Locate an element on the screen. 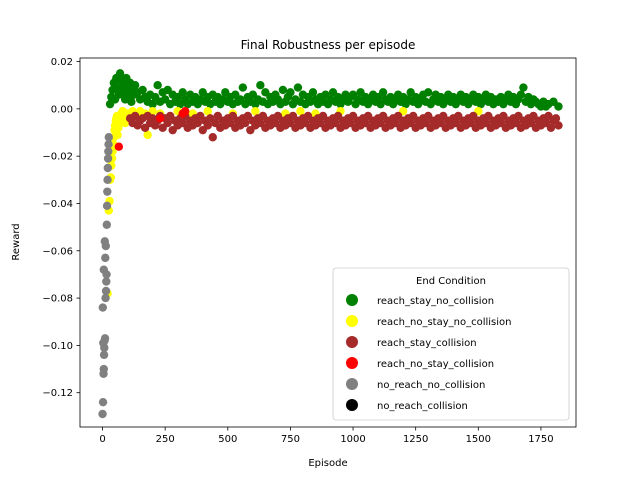  legend-label-reach_stay_no_collision: reach_stay_no_collision is located at coordinates (435, 301).